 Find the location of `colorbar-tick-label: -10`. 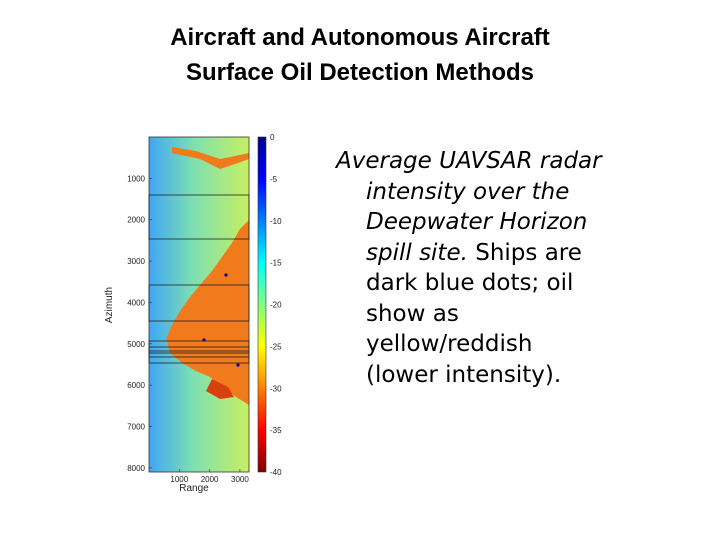

colorbar-tick-label: -10 is located at coordinates (276, 221).